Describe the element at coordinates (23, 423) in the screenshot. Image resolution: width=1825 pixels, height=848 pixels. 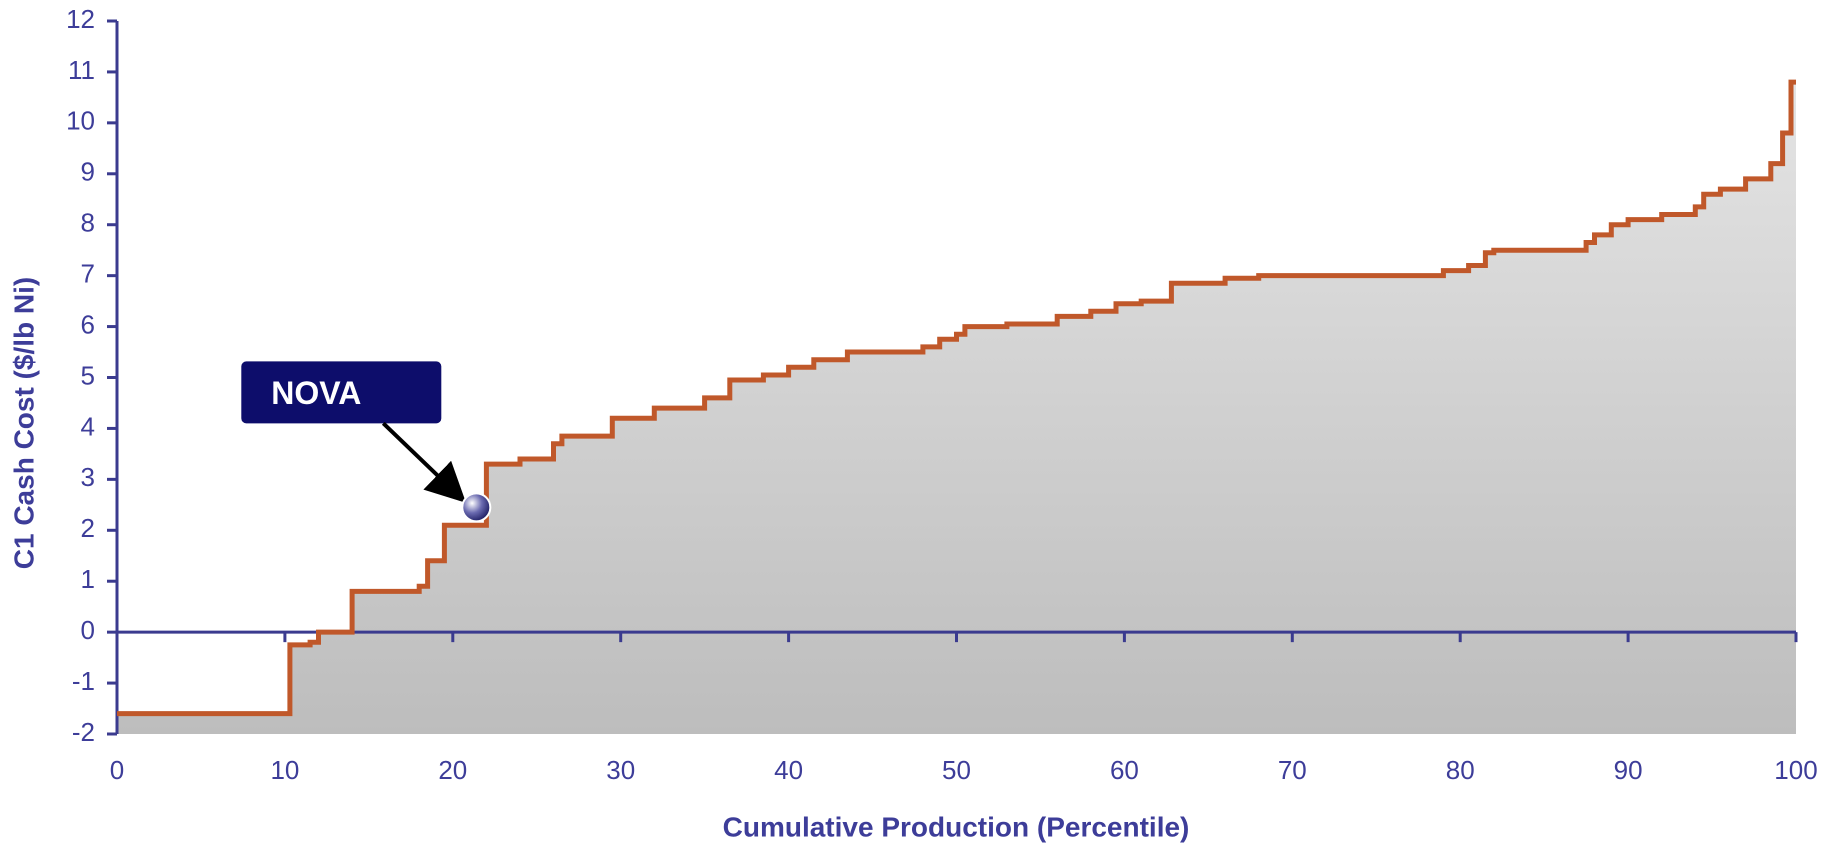
I see `y-axis-title: C1 Cash Cost ($/lb Ni)` at that location.